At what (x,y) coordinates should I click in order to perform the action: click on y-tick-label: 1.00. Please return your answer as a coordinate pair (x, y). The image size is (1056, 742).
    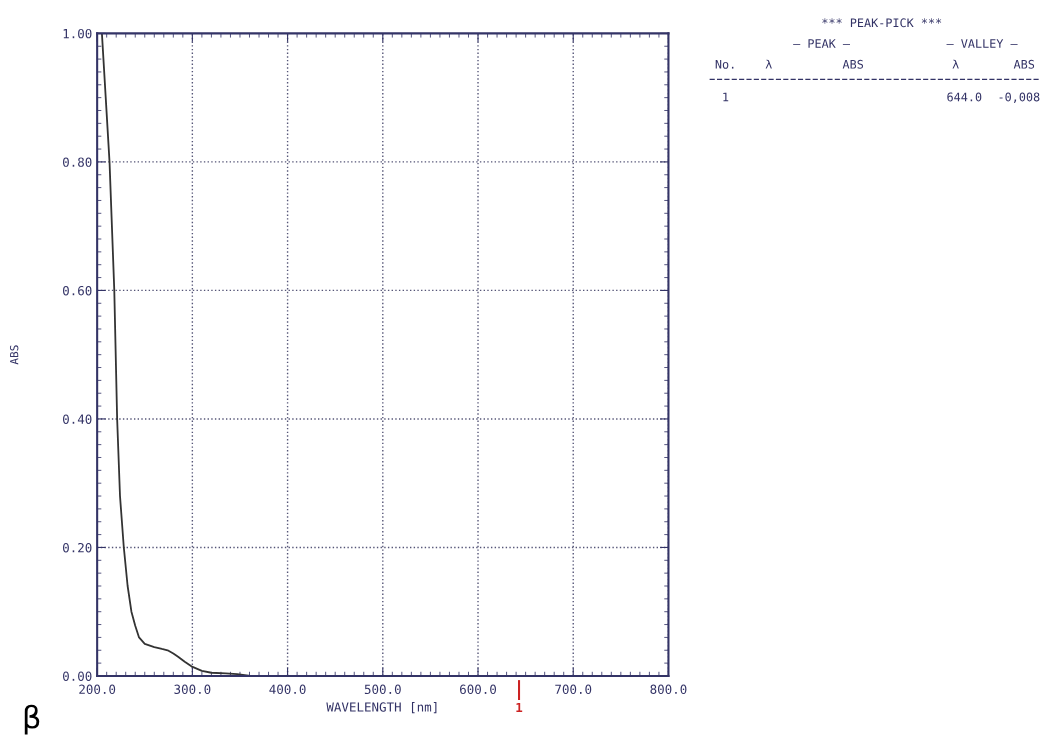
    Looking at the image, I should click on (77, 33).